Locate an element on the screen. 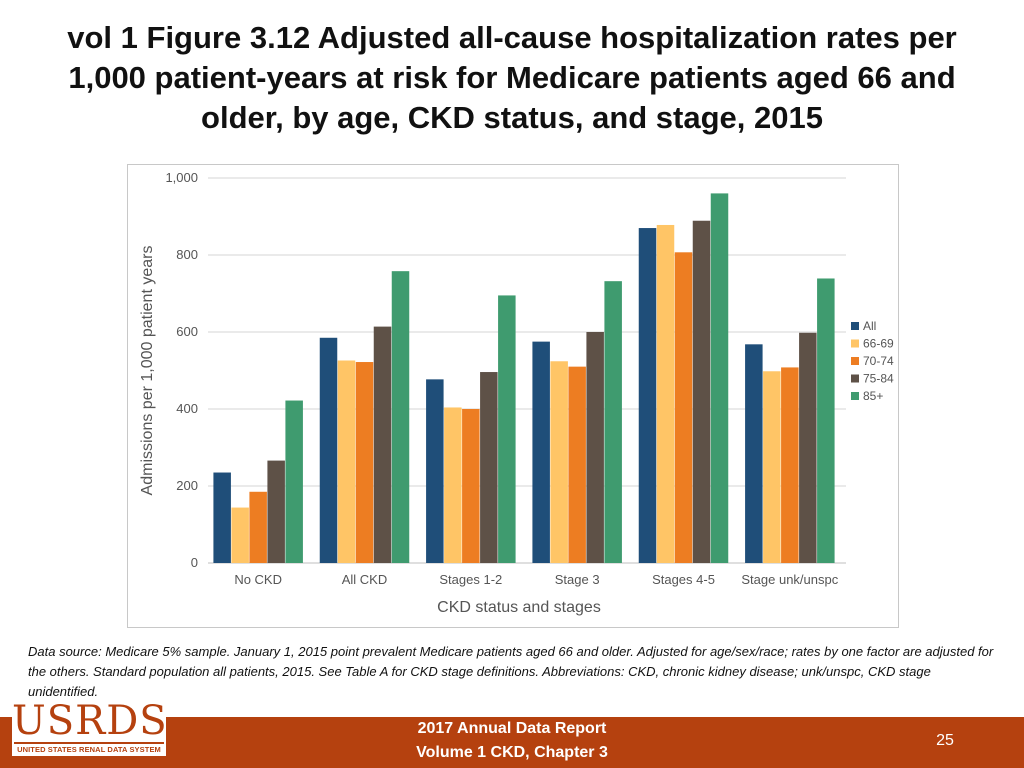 The image size is (1024, 768). legend-label: All is located at coordinates (869, 326).